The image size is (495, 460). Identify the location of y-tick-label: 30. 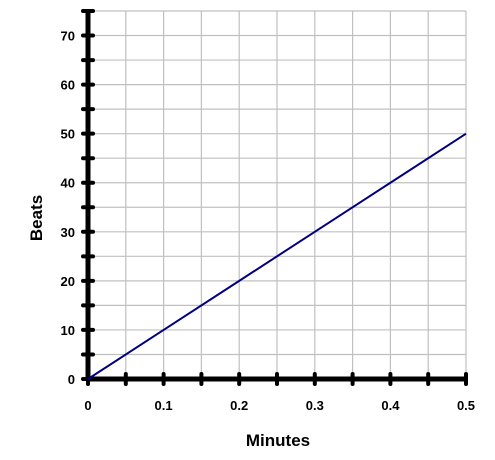
(68, 232).